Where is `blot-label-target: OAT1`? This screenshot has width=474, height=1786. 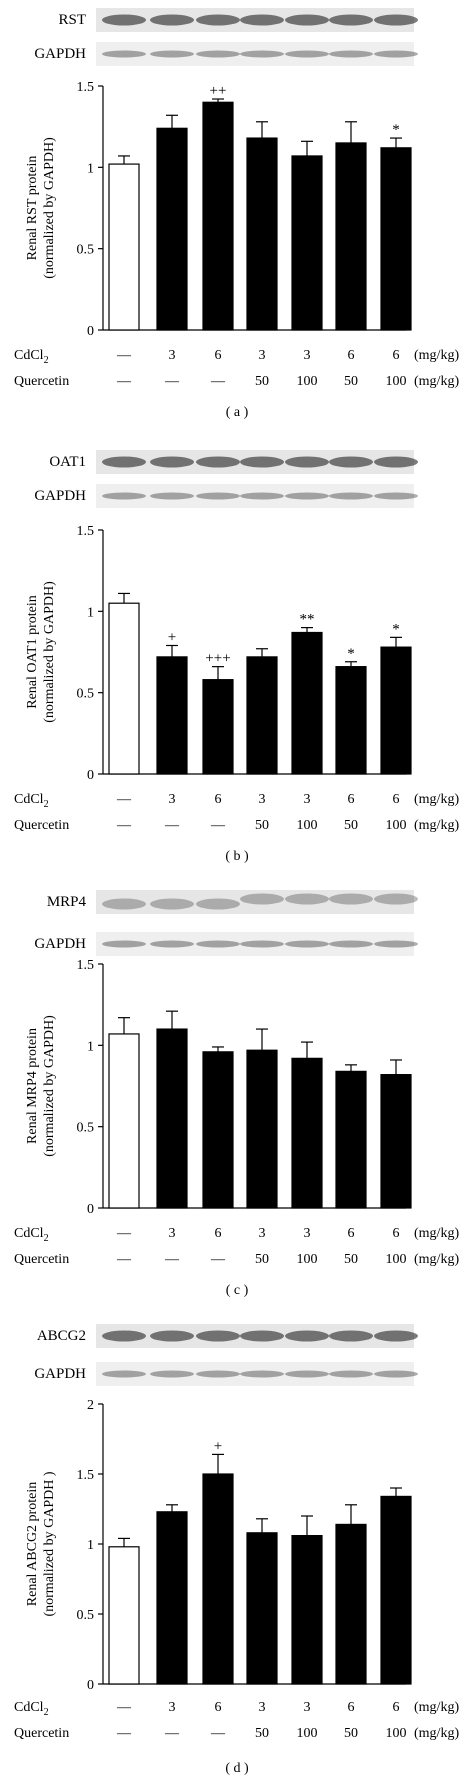
blot-label-target: OAT1 is located at coordinates (67, 462).